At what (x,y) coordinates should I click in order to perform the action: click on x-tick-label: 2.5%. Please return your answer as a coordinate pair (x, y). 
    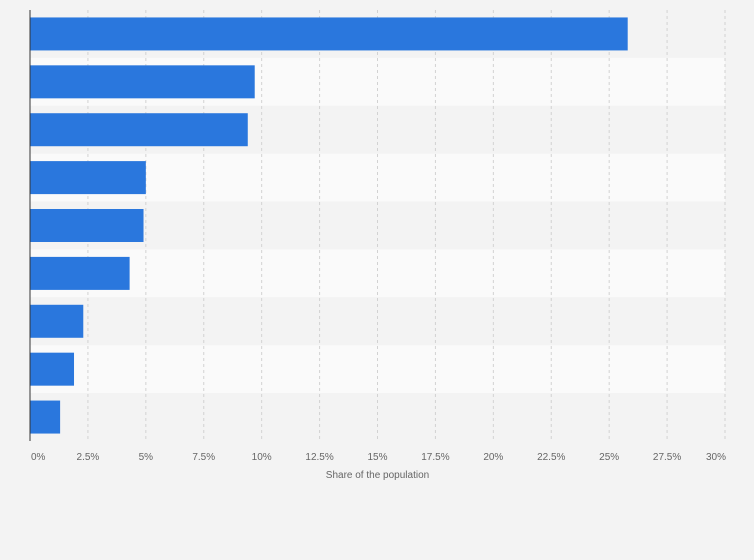
    Looking at the image, I should click on (88, 457).